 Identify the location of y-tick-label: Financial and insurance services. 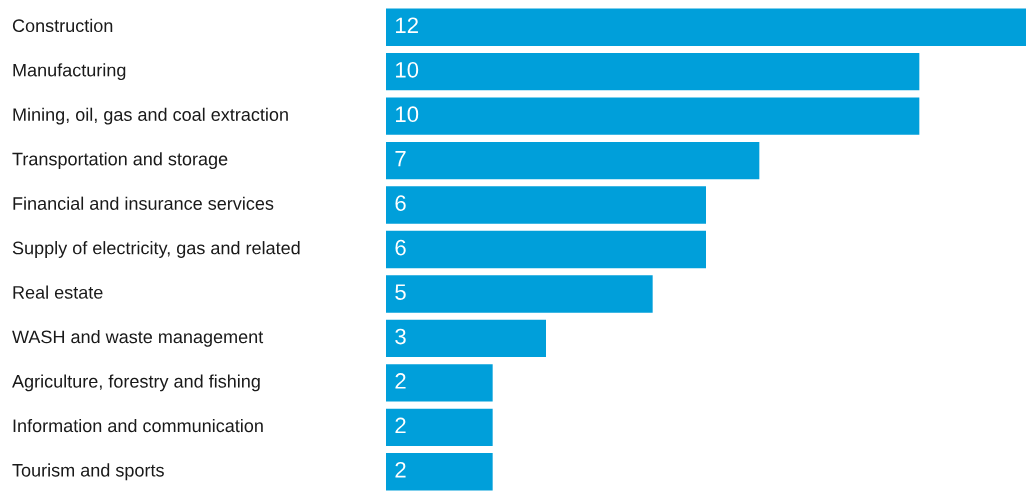
(143, 203).